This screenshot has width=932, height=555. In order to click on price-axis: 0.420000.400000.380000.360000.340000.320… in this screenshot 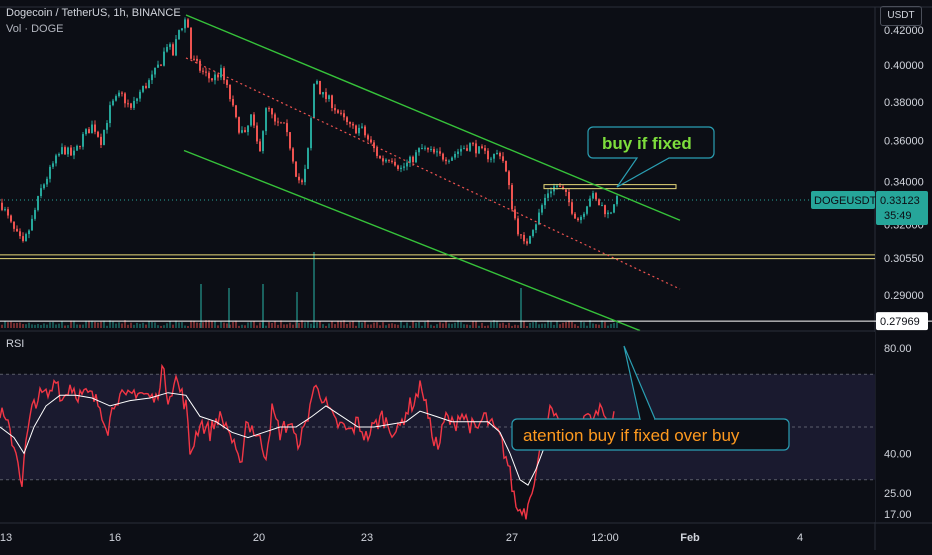, I will do `click(869, 273)`.